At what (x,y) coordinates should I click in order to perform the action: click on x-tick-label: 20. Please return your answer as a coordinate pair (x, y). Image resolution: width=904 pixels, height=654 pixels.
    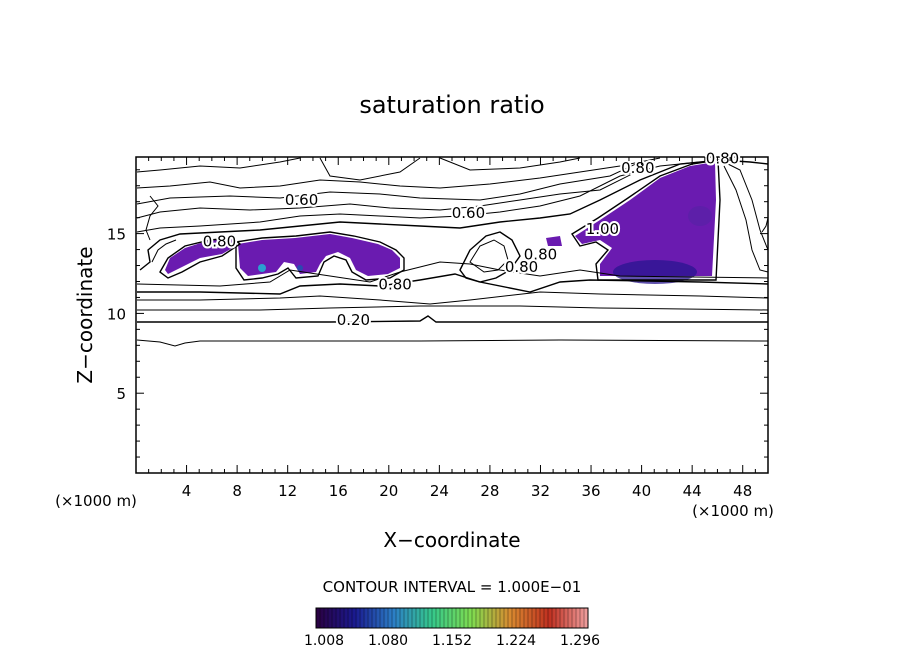
    Looking at the image, I should click on (388, 491).